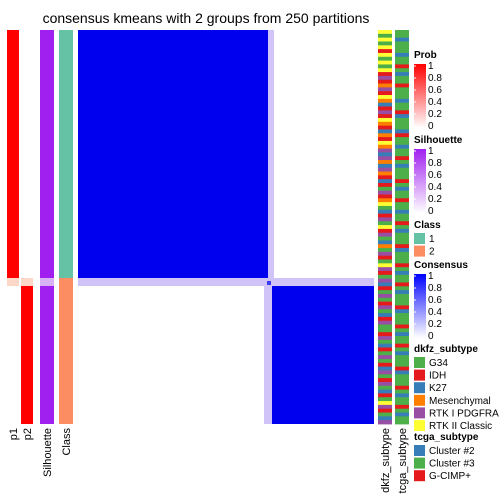  I want to click on legend-tcga-subtype: tcga_subtype Cluster #2 Cluster #3G-CIMP+, so click(446, 457).